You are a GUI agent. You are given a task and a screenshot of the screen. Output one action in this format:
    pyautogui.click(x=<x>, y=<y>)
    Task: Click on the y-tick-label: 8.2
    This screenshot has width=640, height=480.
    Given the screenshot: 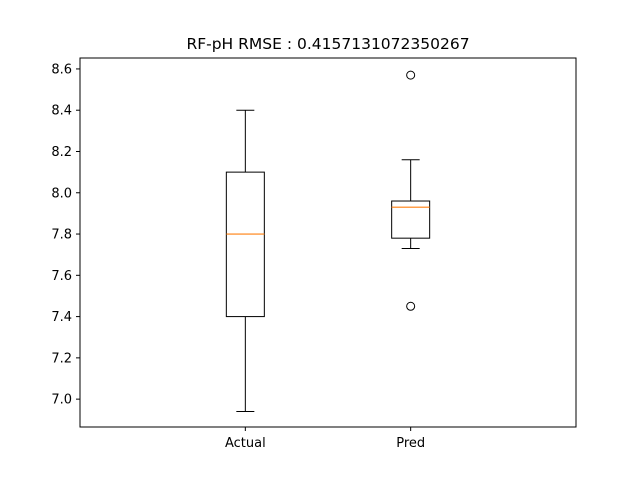 What is the action you would take?
    pyautogui.click(x=61, y=152)
    